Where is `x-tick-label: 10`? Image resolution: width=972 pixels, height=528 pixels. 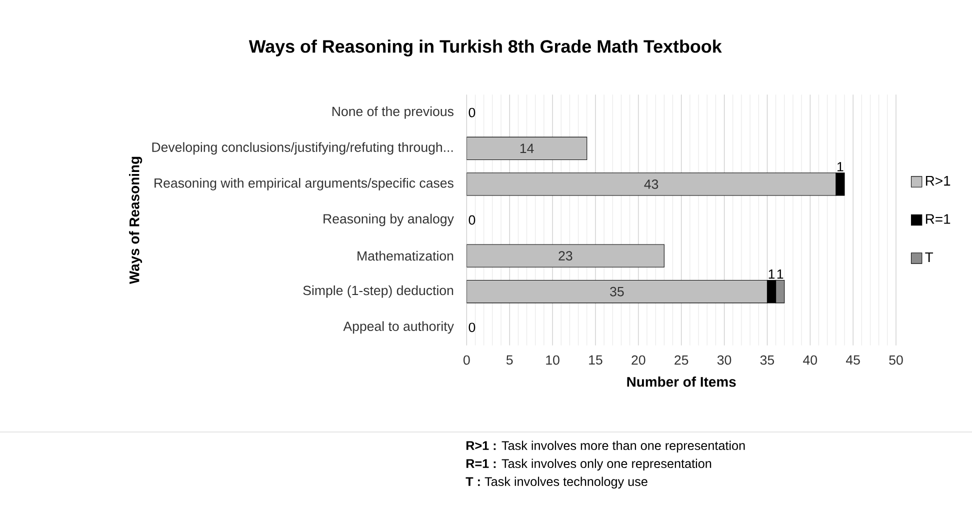
x-tick-label: 10 is located at coordinates (553, 360).